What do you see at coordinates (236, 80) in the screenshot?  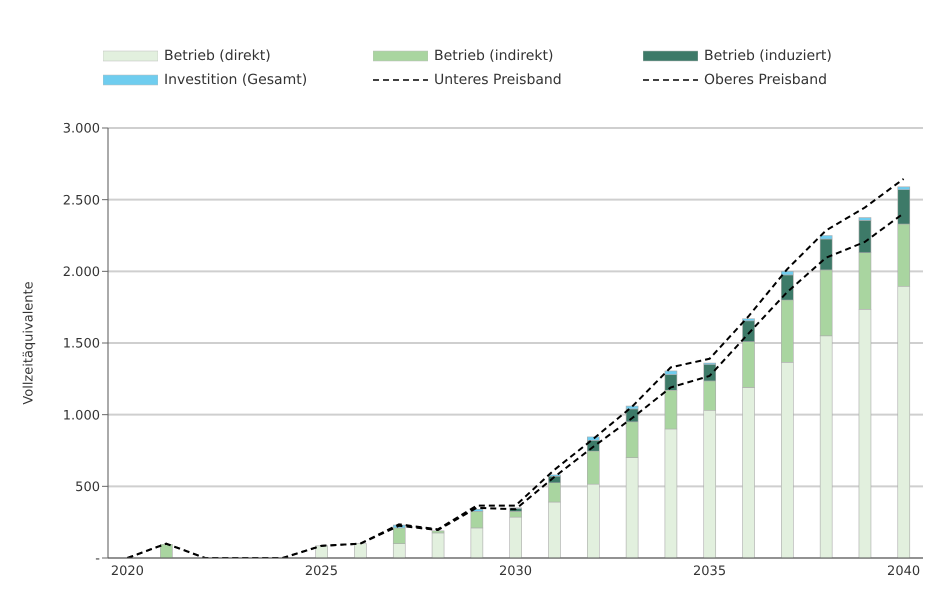 I see `legend-label: Investition (Gesamt)` at bounding box center [236, 80].